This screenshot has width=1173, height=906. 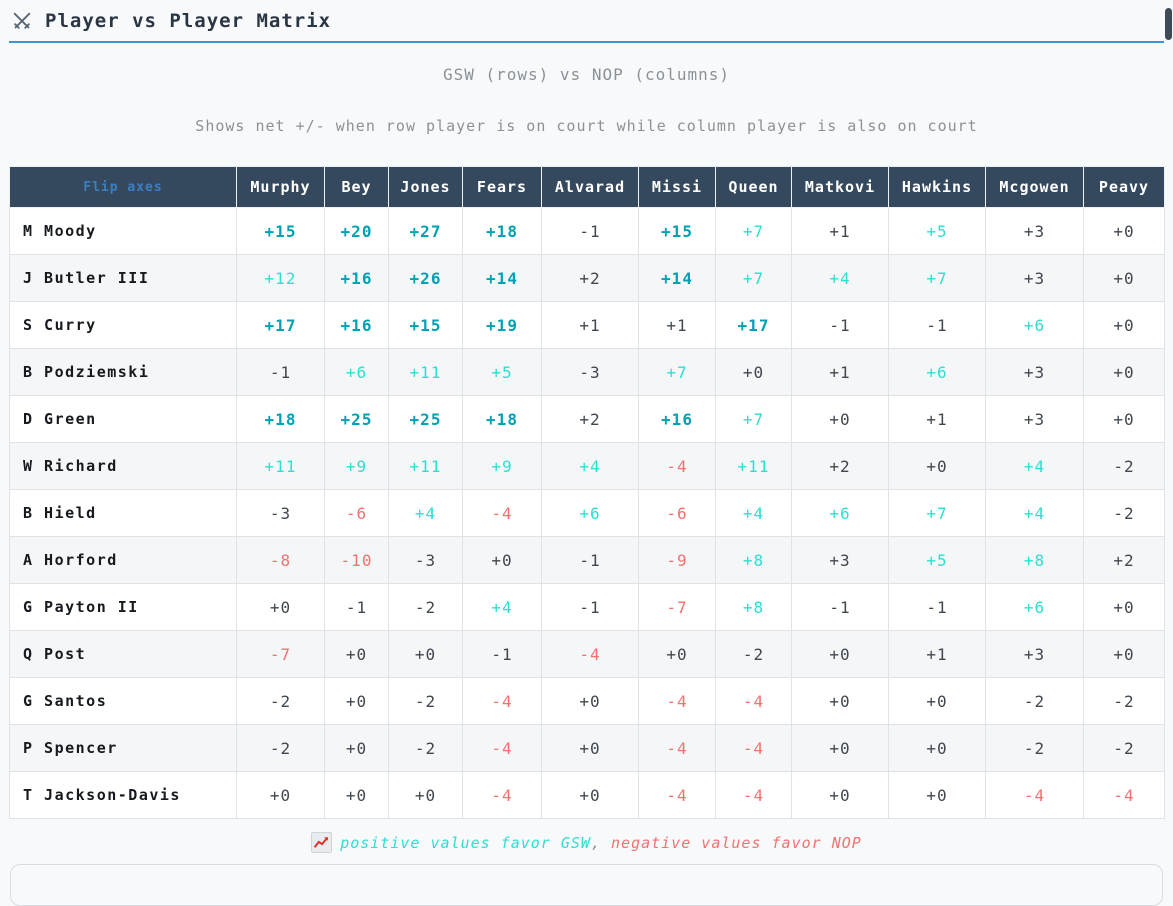 I want to click on scrollbar-thumb, so click(x=1168, y=24).